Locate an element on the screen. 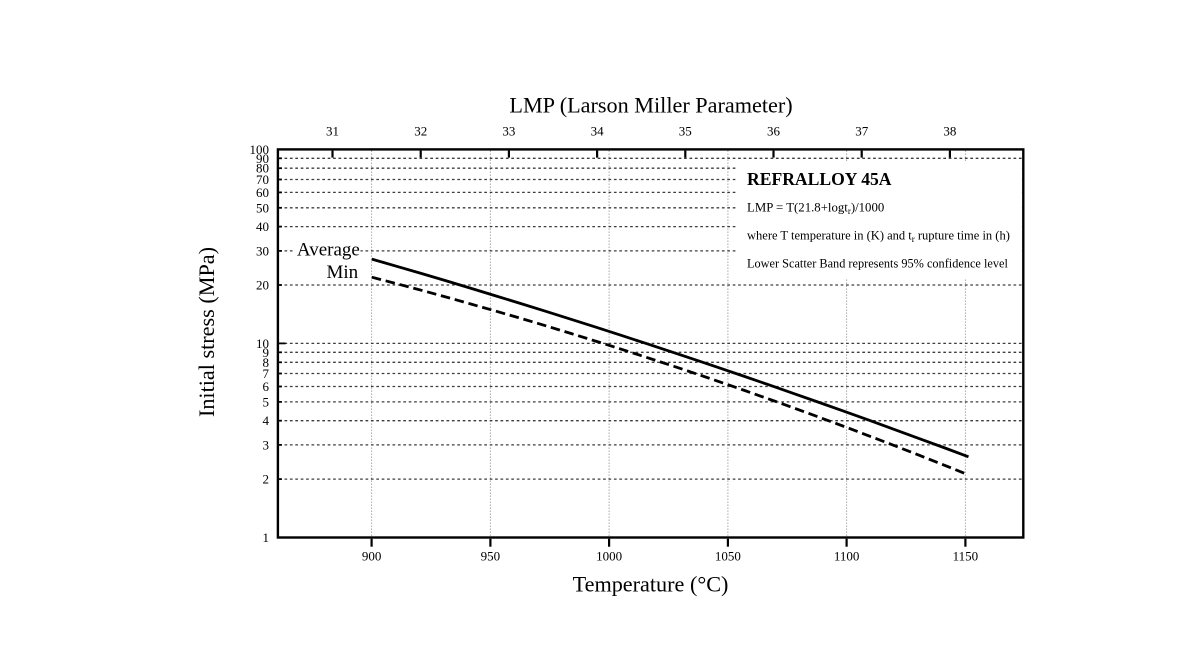 Image resolution: width=1183 pixels, height=668 pixels. svg-text: Min is located at coordinates (343, 272).